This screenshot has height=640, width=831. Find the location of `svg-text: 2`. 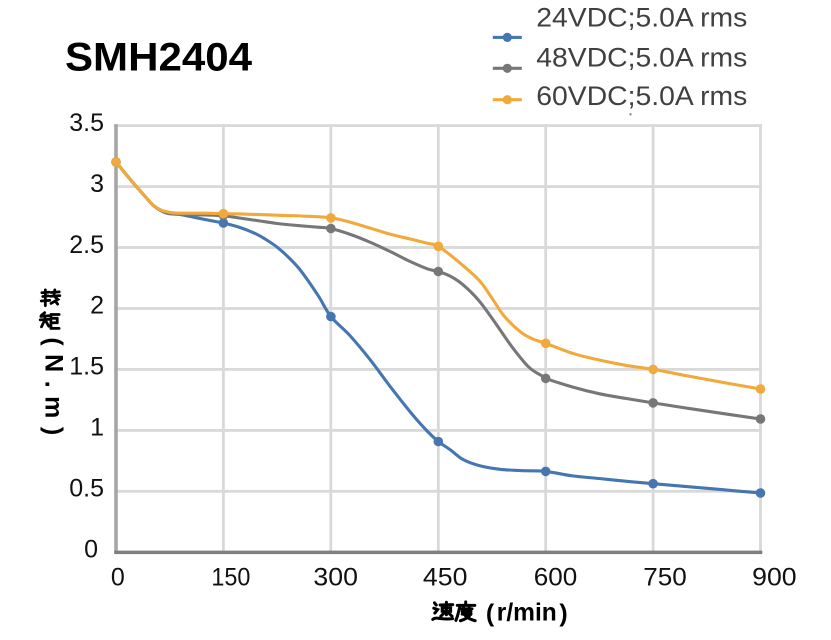

svg-text: 2 is located at coordinates (97, 306).